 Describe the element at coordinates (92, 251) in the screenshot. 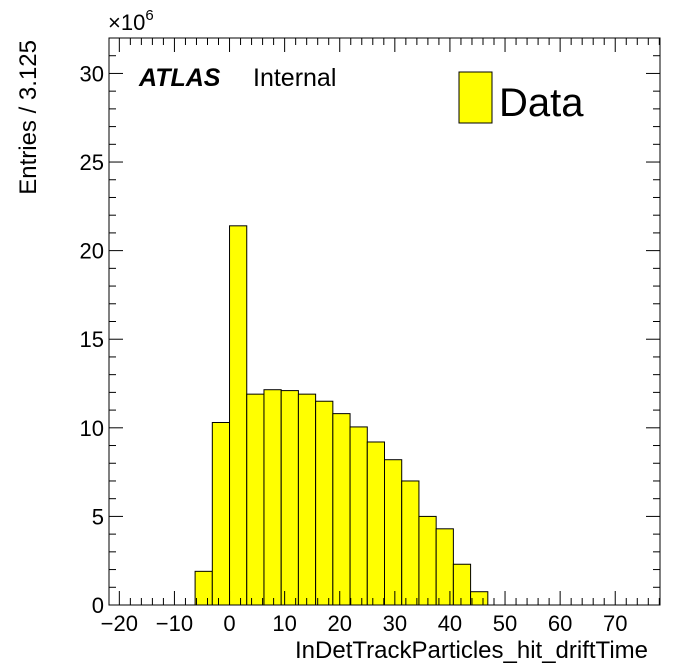

I see `y-tick-label: 20` at that location.